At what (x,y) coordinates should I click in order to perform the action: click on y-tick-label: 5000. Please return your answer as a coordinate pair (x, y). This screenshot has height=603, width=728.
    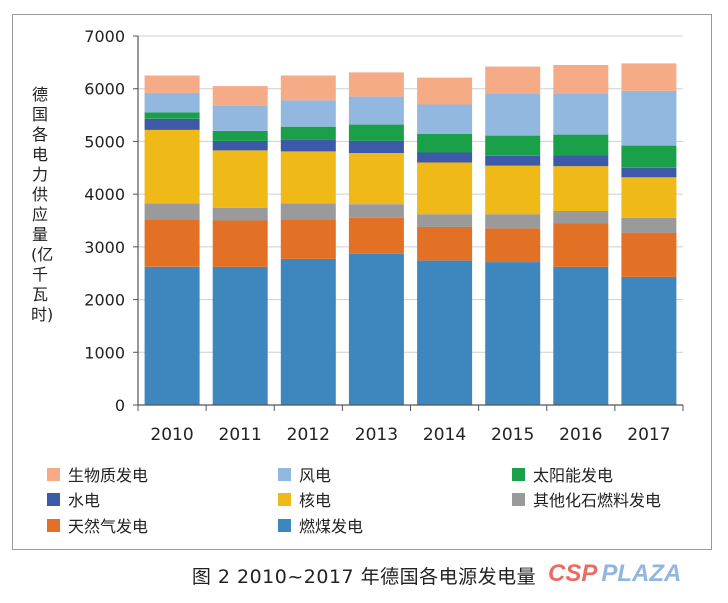
    Looking at the image, I should click on (104, 141).